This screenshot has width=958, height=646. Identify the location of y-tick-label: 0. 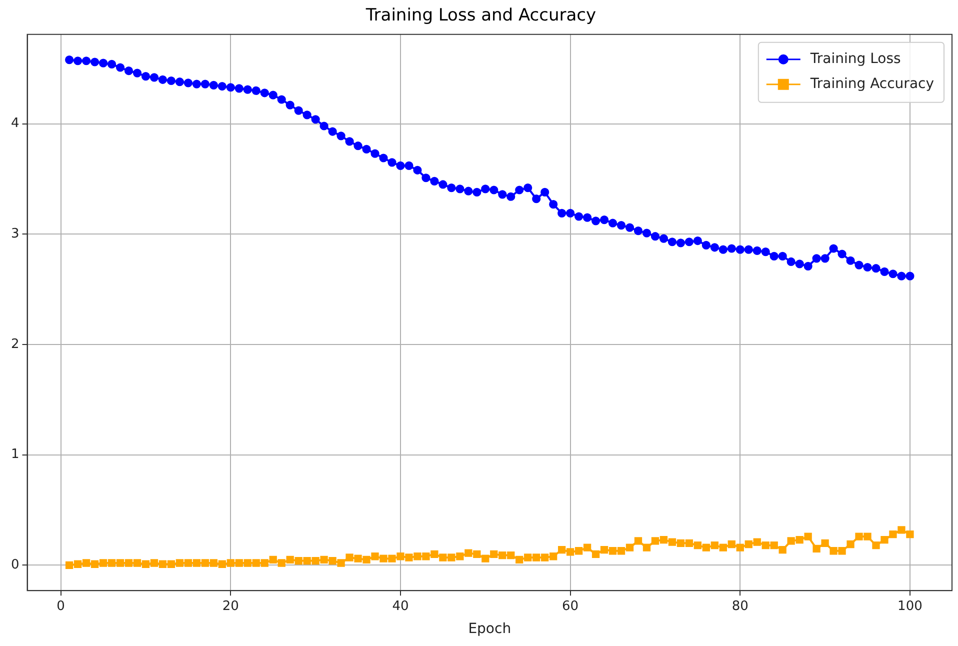
(15, 565).